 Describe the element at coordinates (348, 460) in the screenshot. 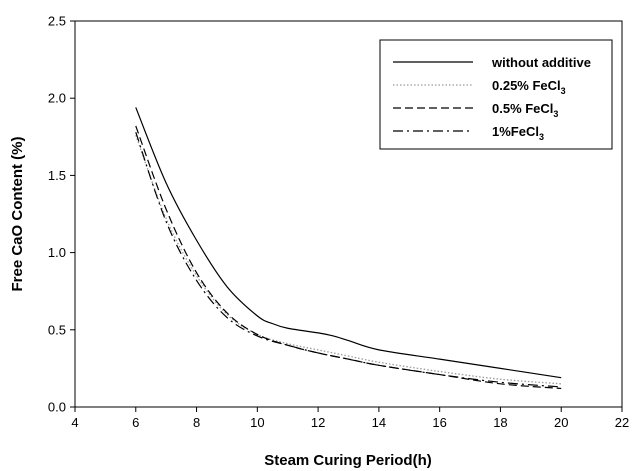

I see `x-axis-title: Steam Curing Period(h)` at that location.